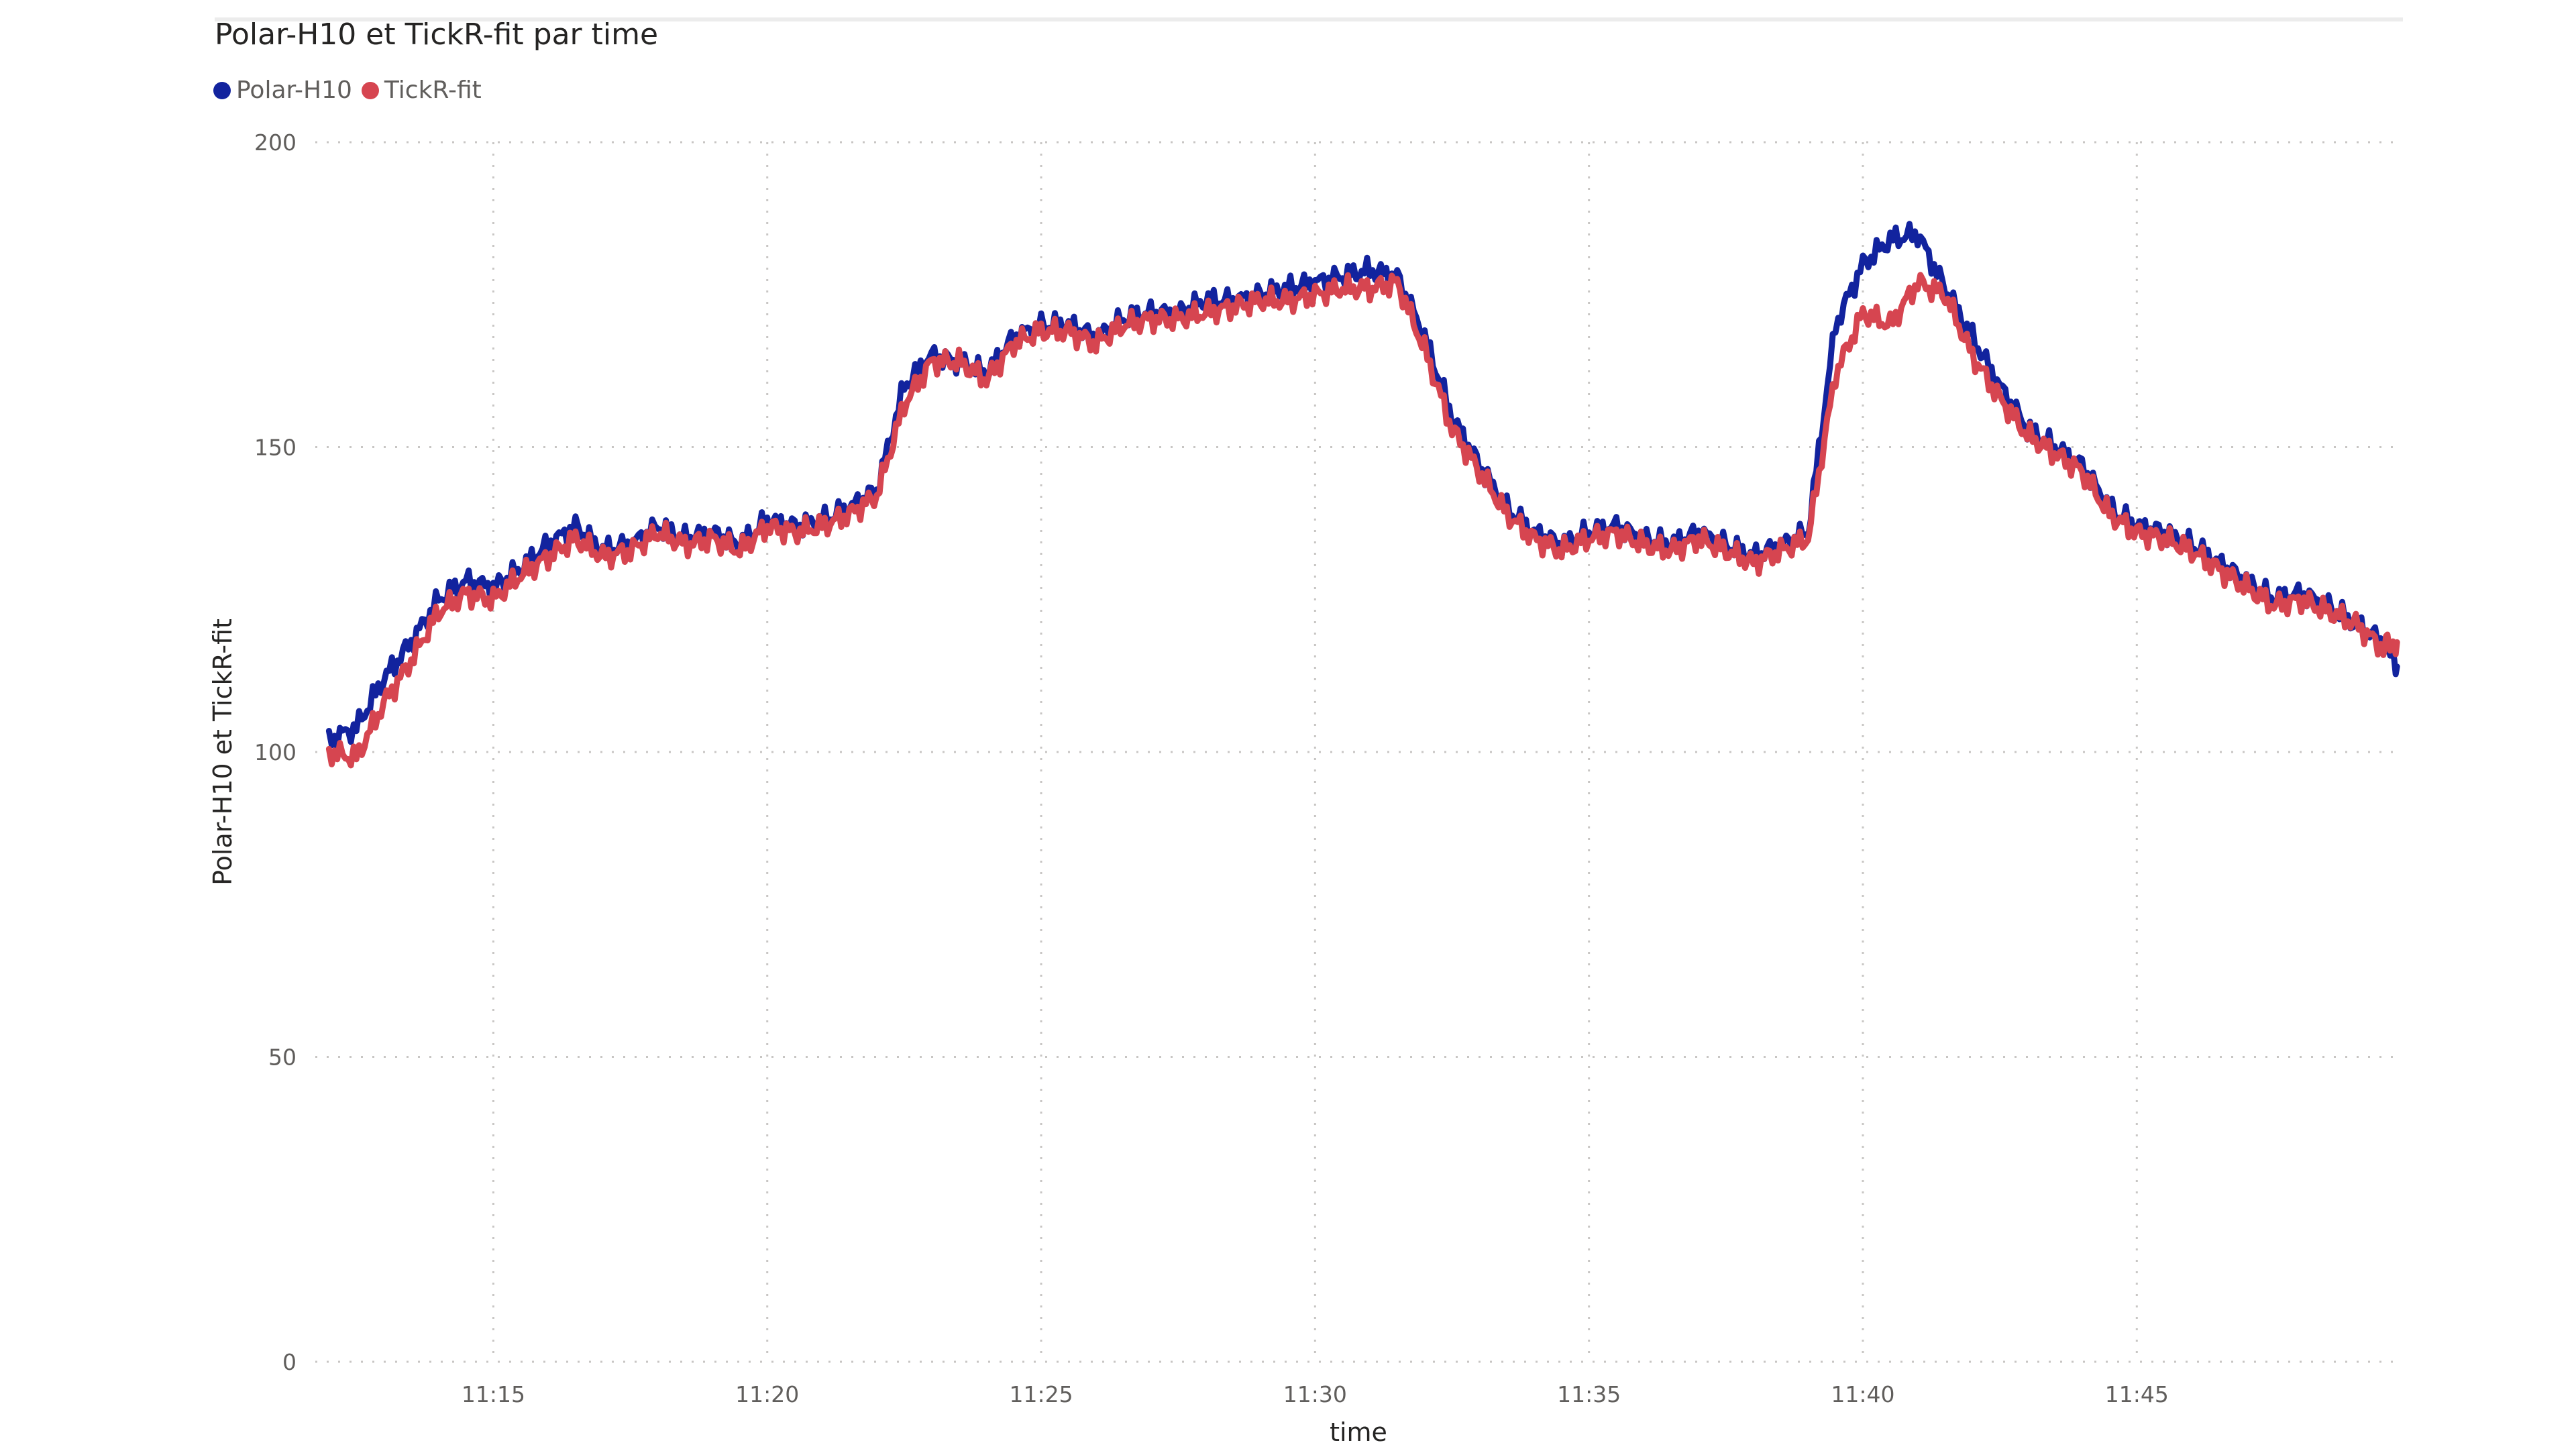 Image resolution: width=2576 pixels, height=1449 pixels. What do you see at coordinates (1862, 1394) in the screenshot?
I see `x-tick-label: 11:40` at bounding box center [1862, 1394].